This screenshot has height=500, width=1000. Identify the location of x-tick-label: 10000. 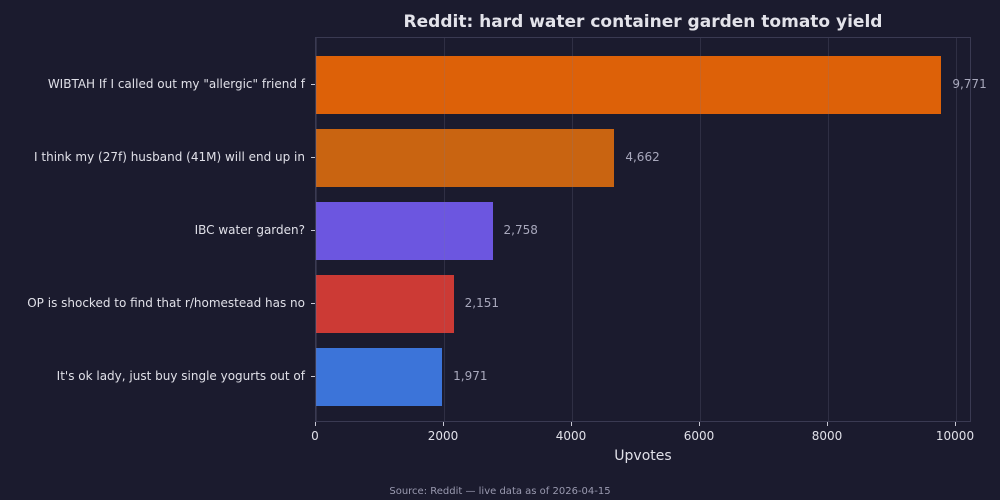
(955, 436).